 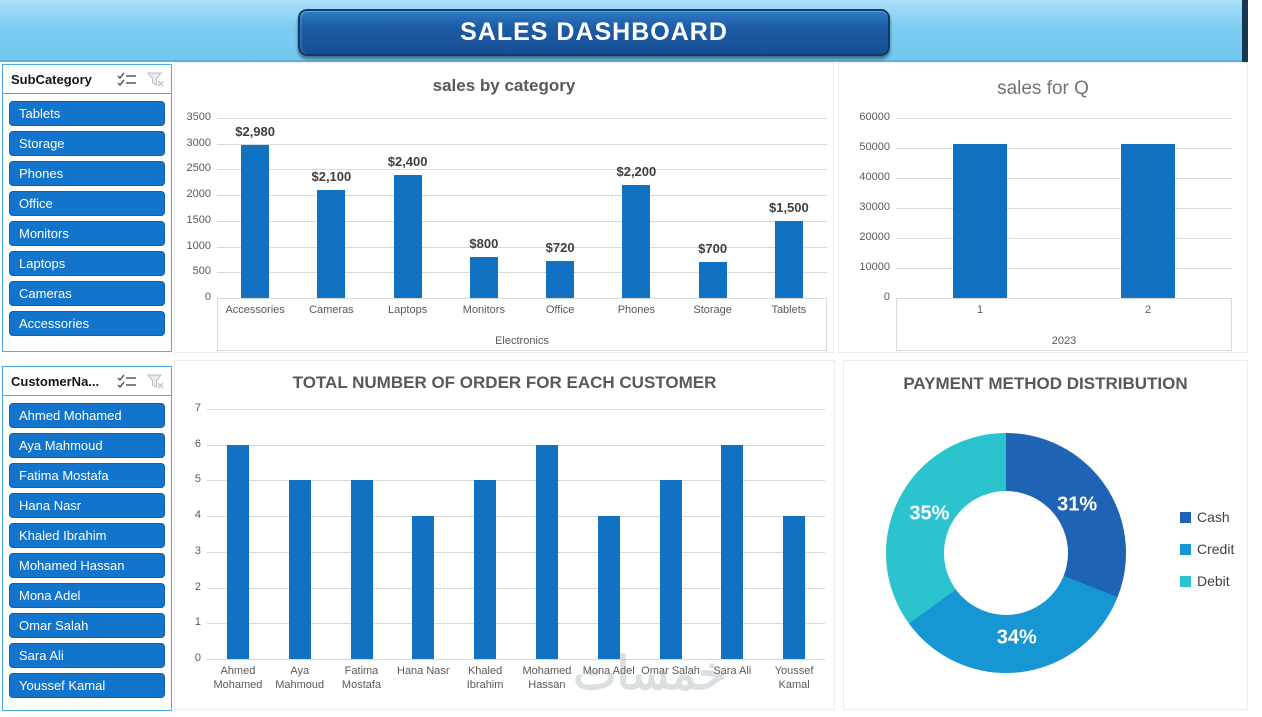 What do you see at coordinates (407, 161) in the screenshot?
I see `bar-value-label: $2,400` at bounding box center [407, 161].